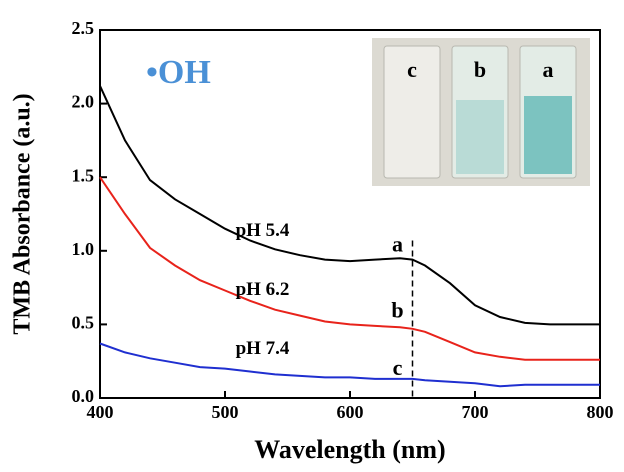 The image size is (624, 472). I want to click on y-tick-label: 0.0, so click(83, 396).